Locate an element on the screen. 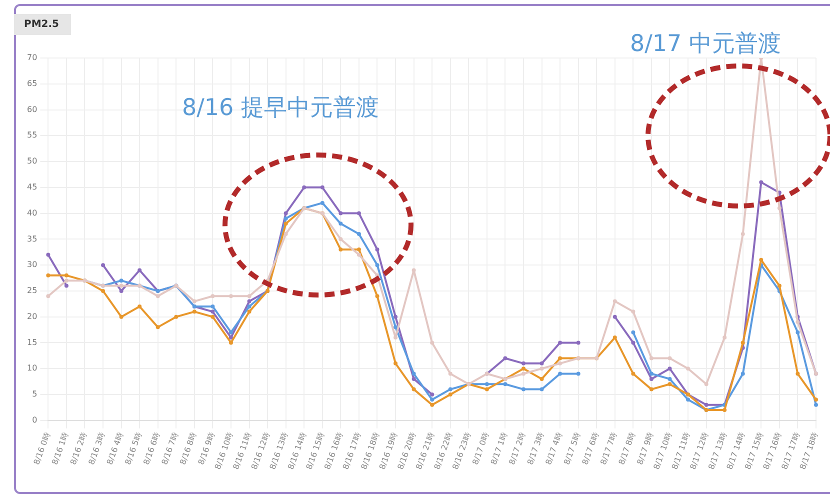 This screenshot has height=498, width=830. y-tick-label: 20 is located at coordinates (32, 316).